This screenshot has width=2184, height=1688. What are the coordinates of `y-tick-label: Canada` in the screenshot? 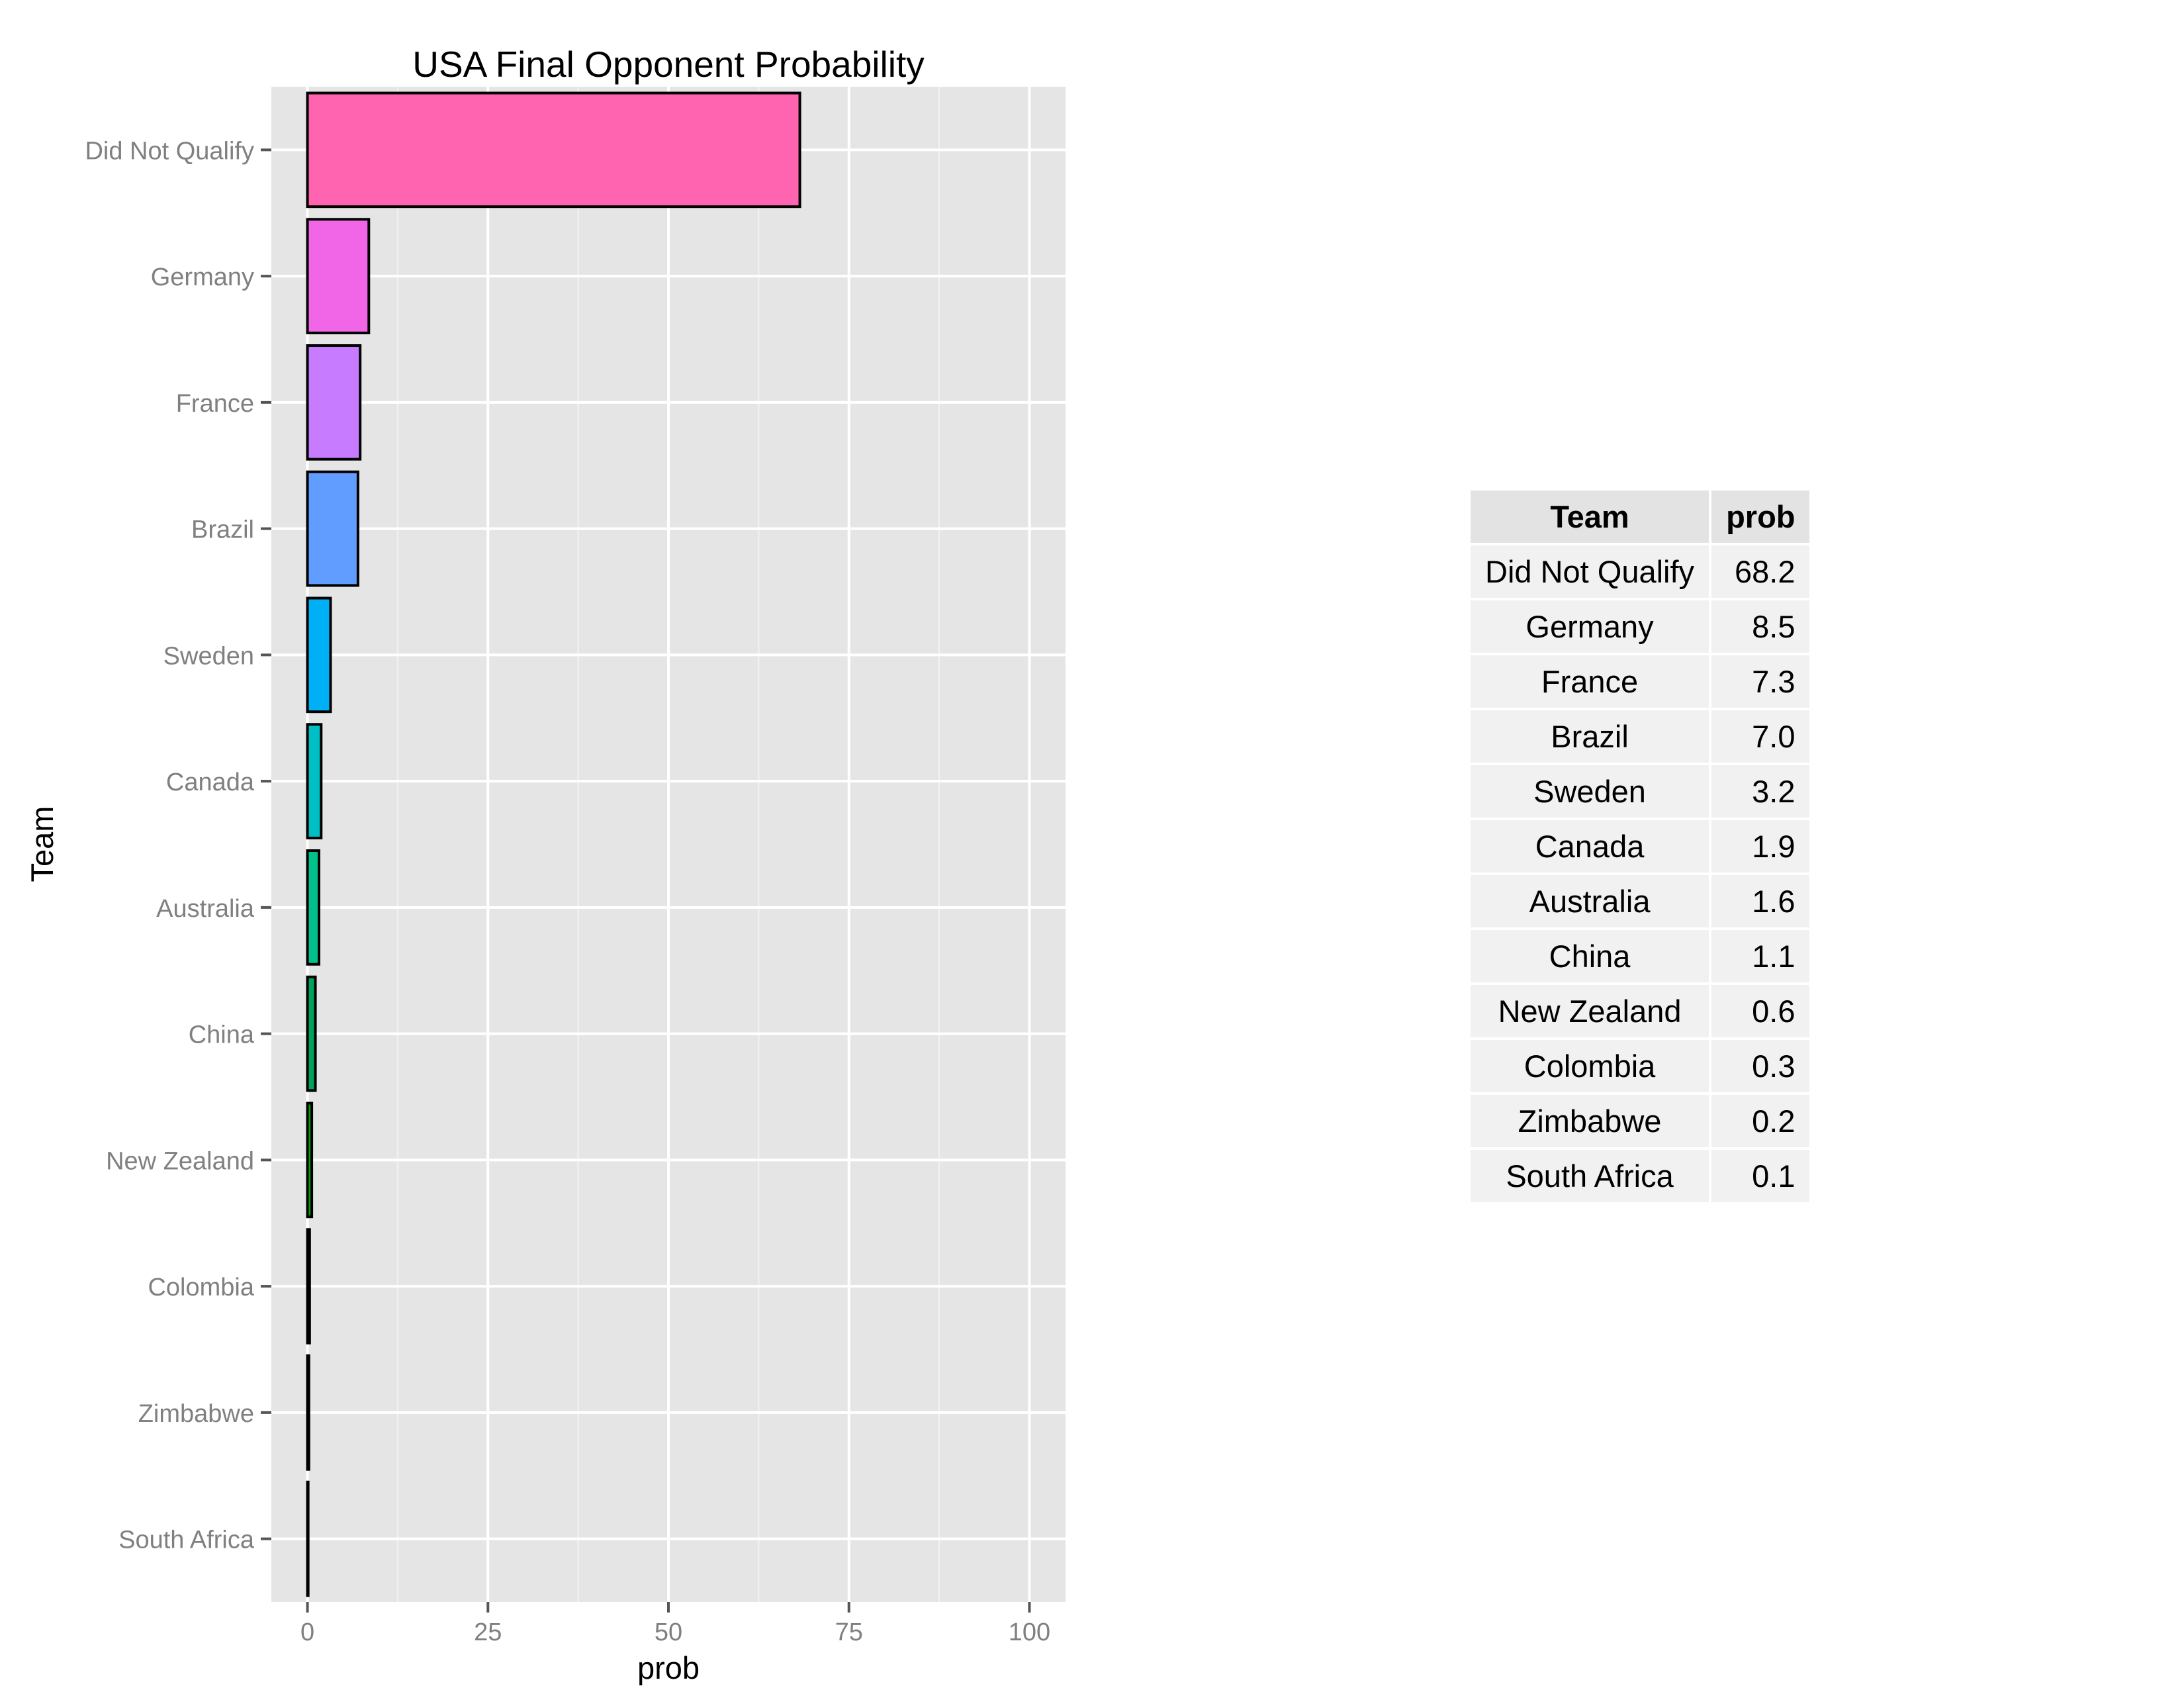 It's located at (210, 782).